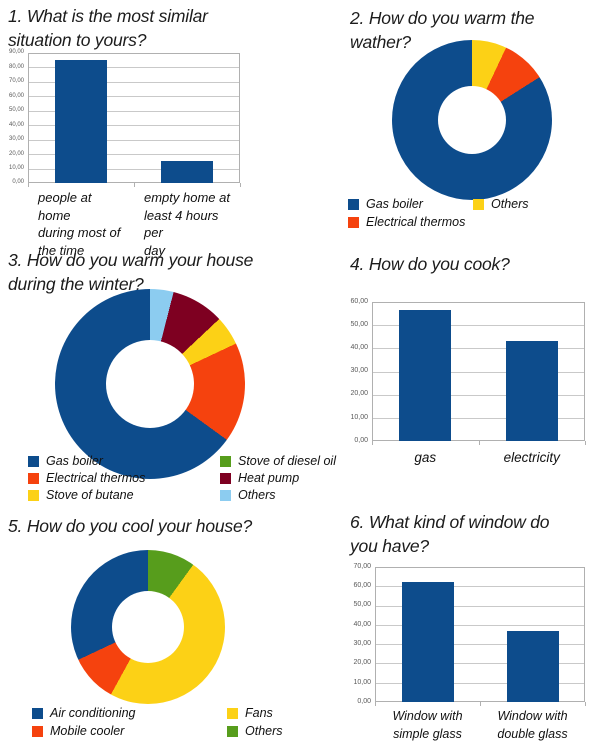 The image size is (600, 750). Describe the element at coordinates (394, 204) in the screenshot. I see `q2-legend-label: Gas boiler` at that location.